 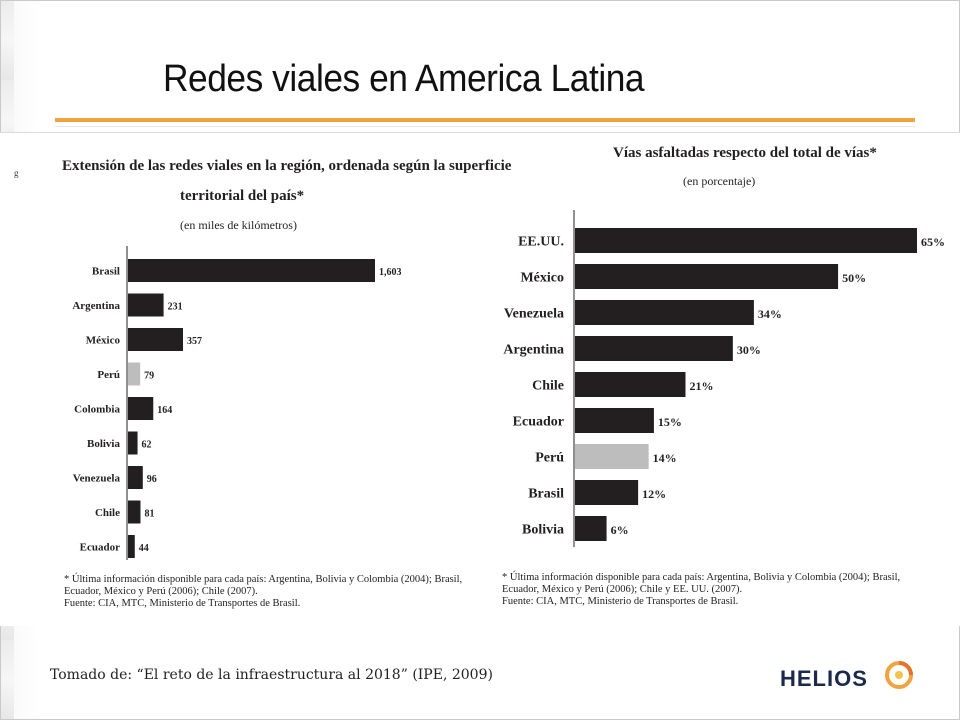 What do you see at coordinates (701, 386) in the screenshot?
I see `value-label: 21%` at bounding box center [701, 386].